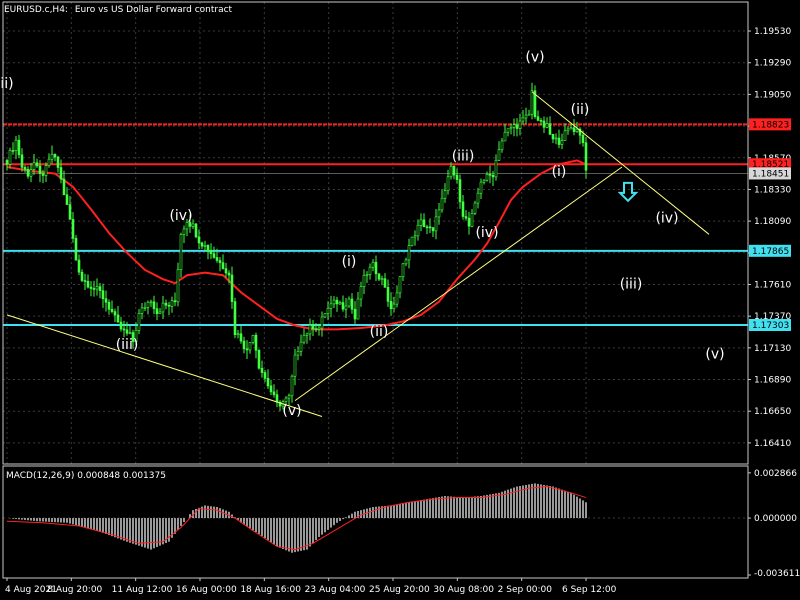 The height and width of the screenshot is (600, 800). I want to click on macd-y-tick-label: 0.000000, so click(775, 519).